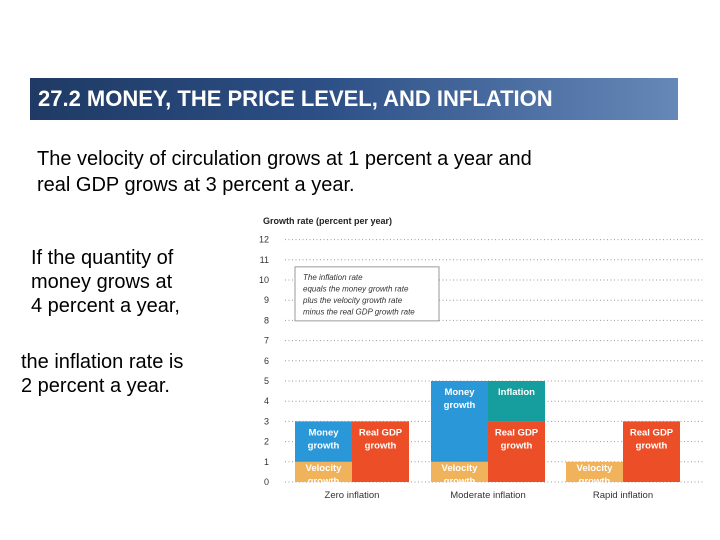 The width and height of the screenshot is (720, 540). I want to click on statement-line: the inflation rate is, so click(102, 362).